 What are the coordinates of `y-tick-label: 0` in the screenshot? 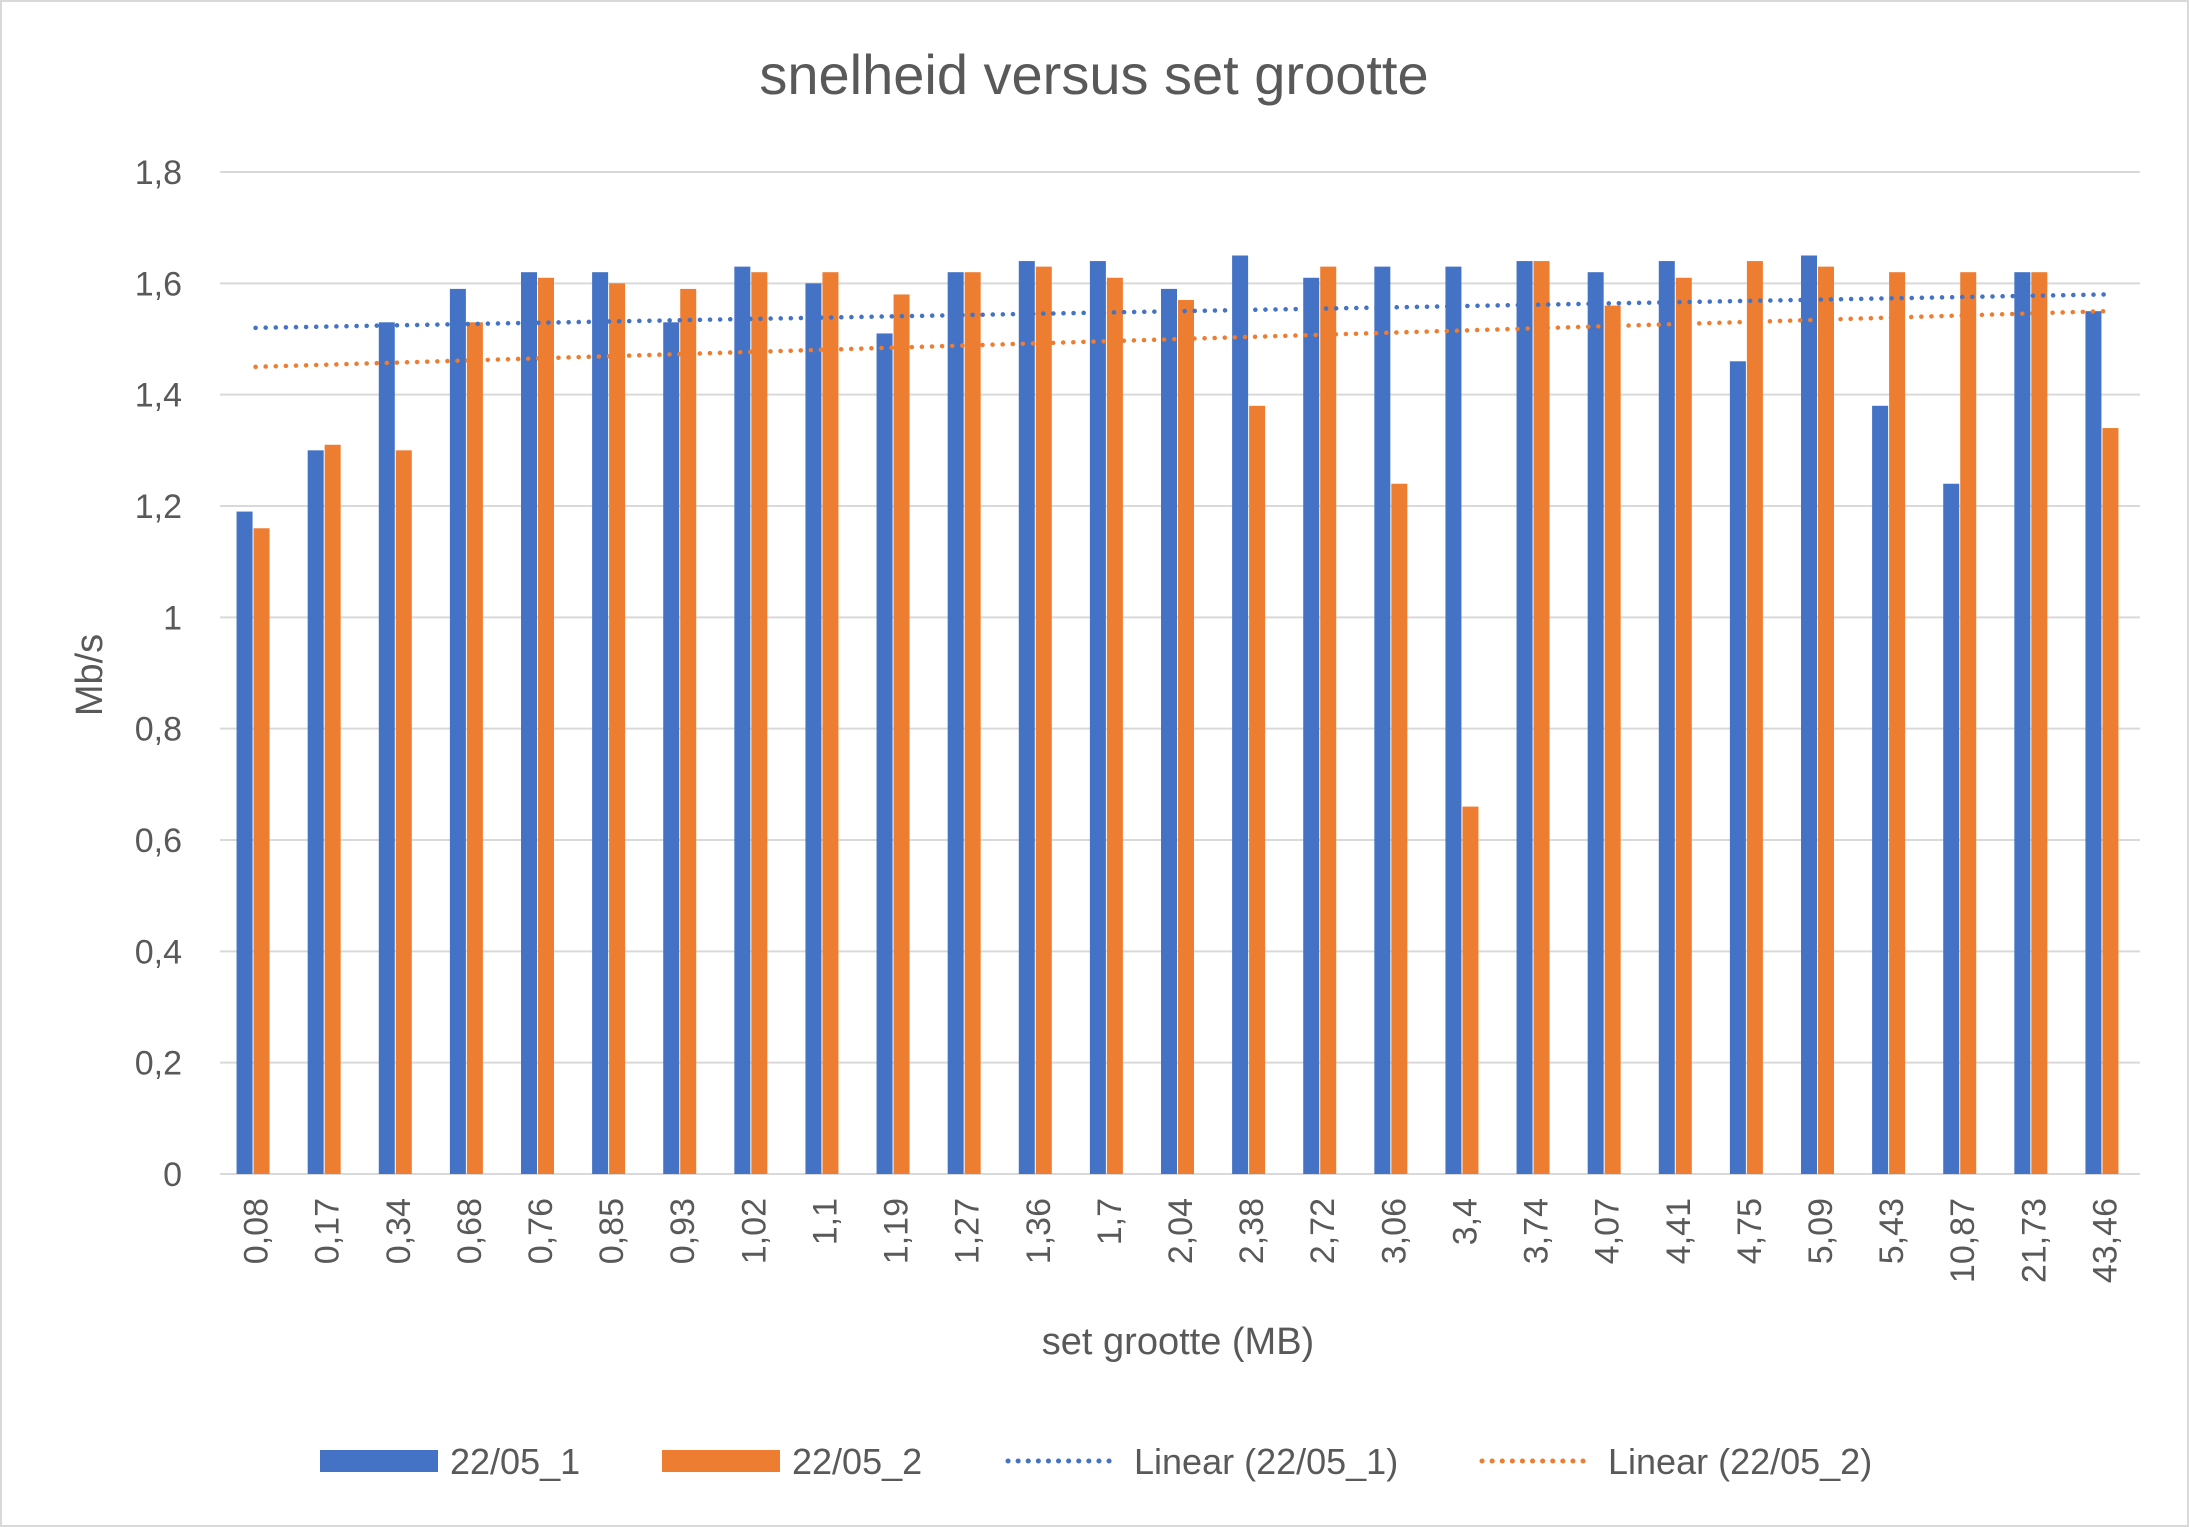 It's located at (172, 1175).